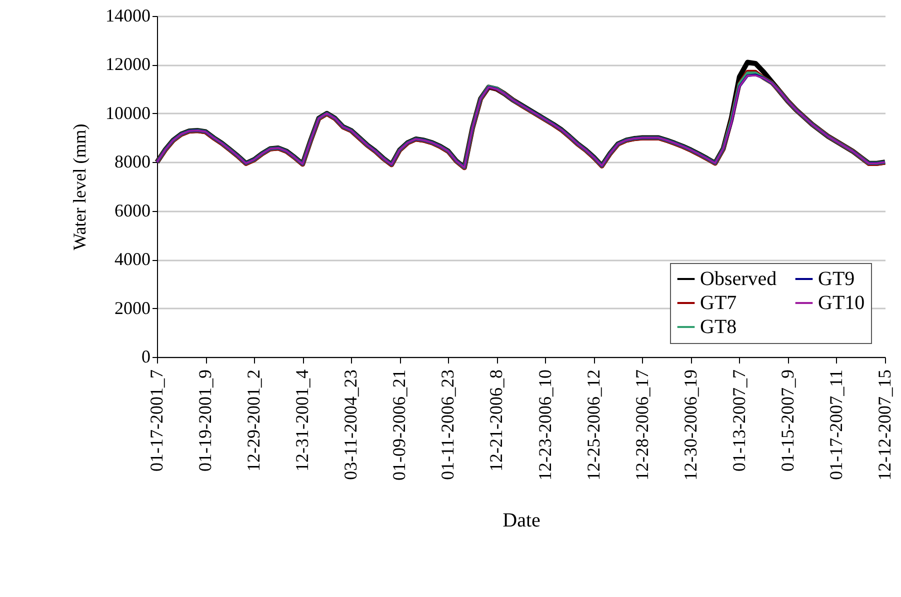 This screenshot has height=597, width=901. I want to click on x-axis-title: Date, so click(521, 520).